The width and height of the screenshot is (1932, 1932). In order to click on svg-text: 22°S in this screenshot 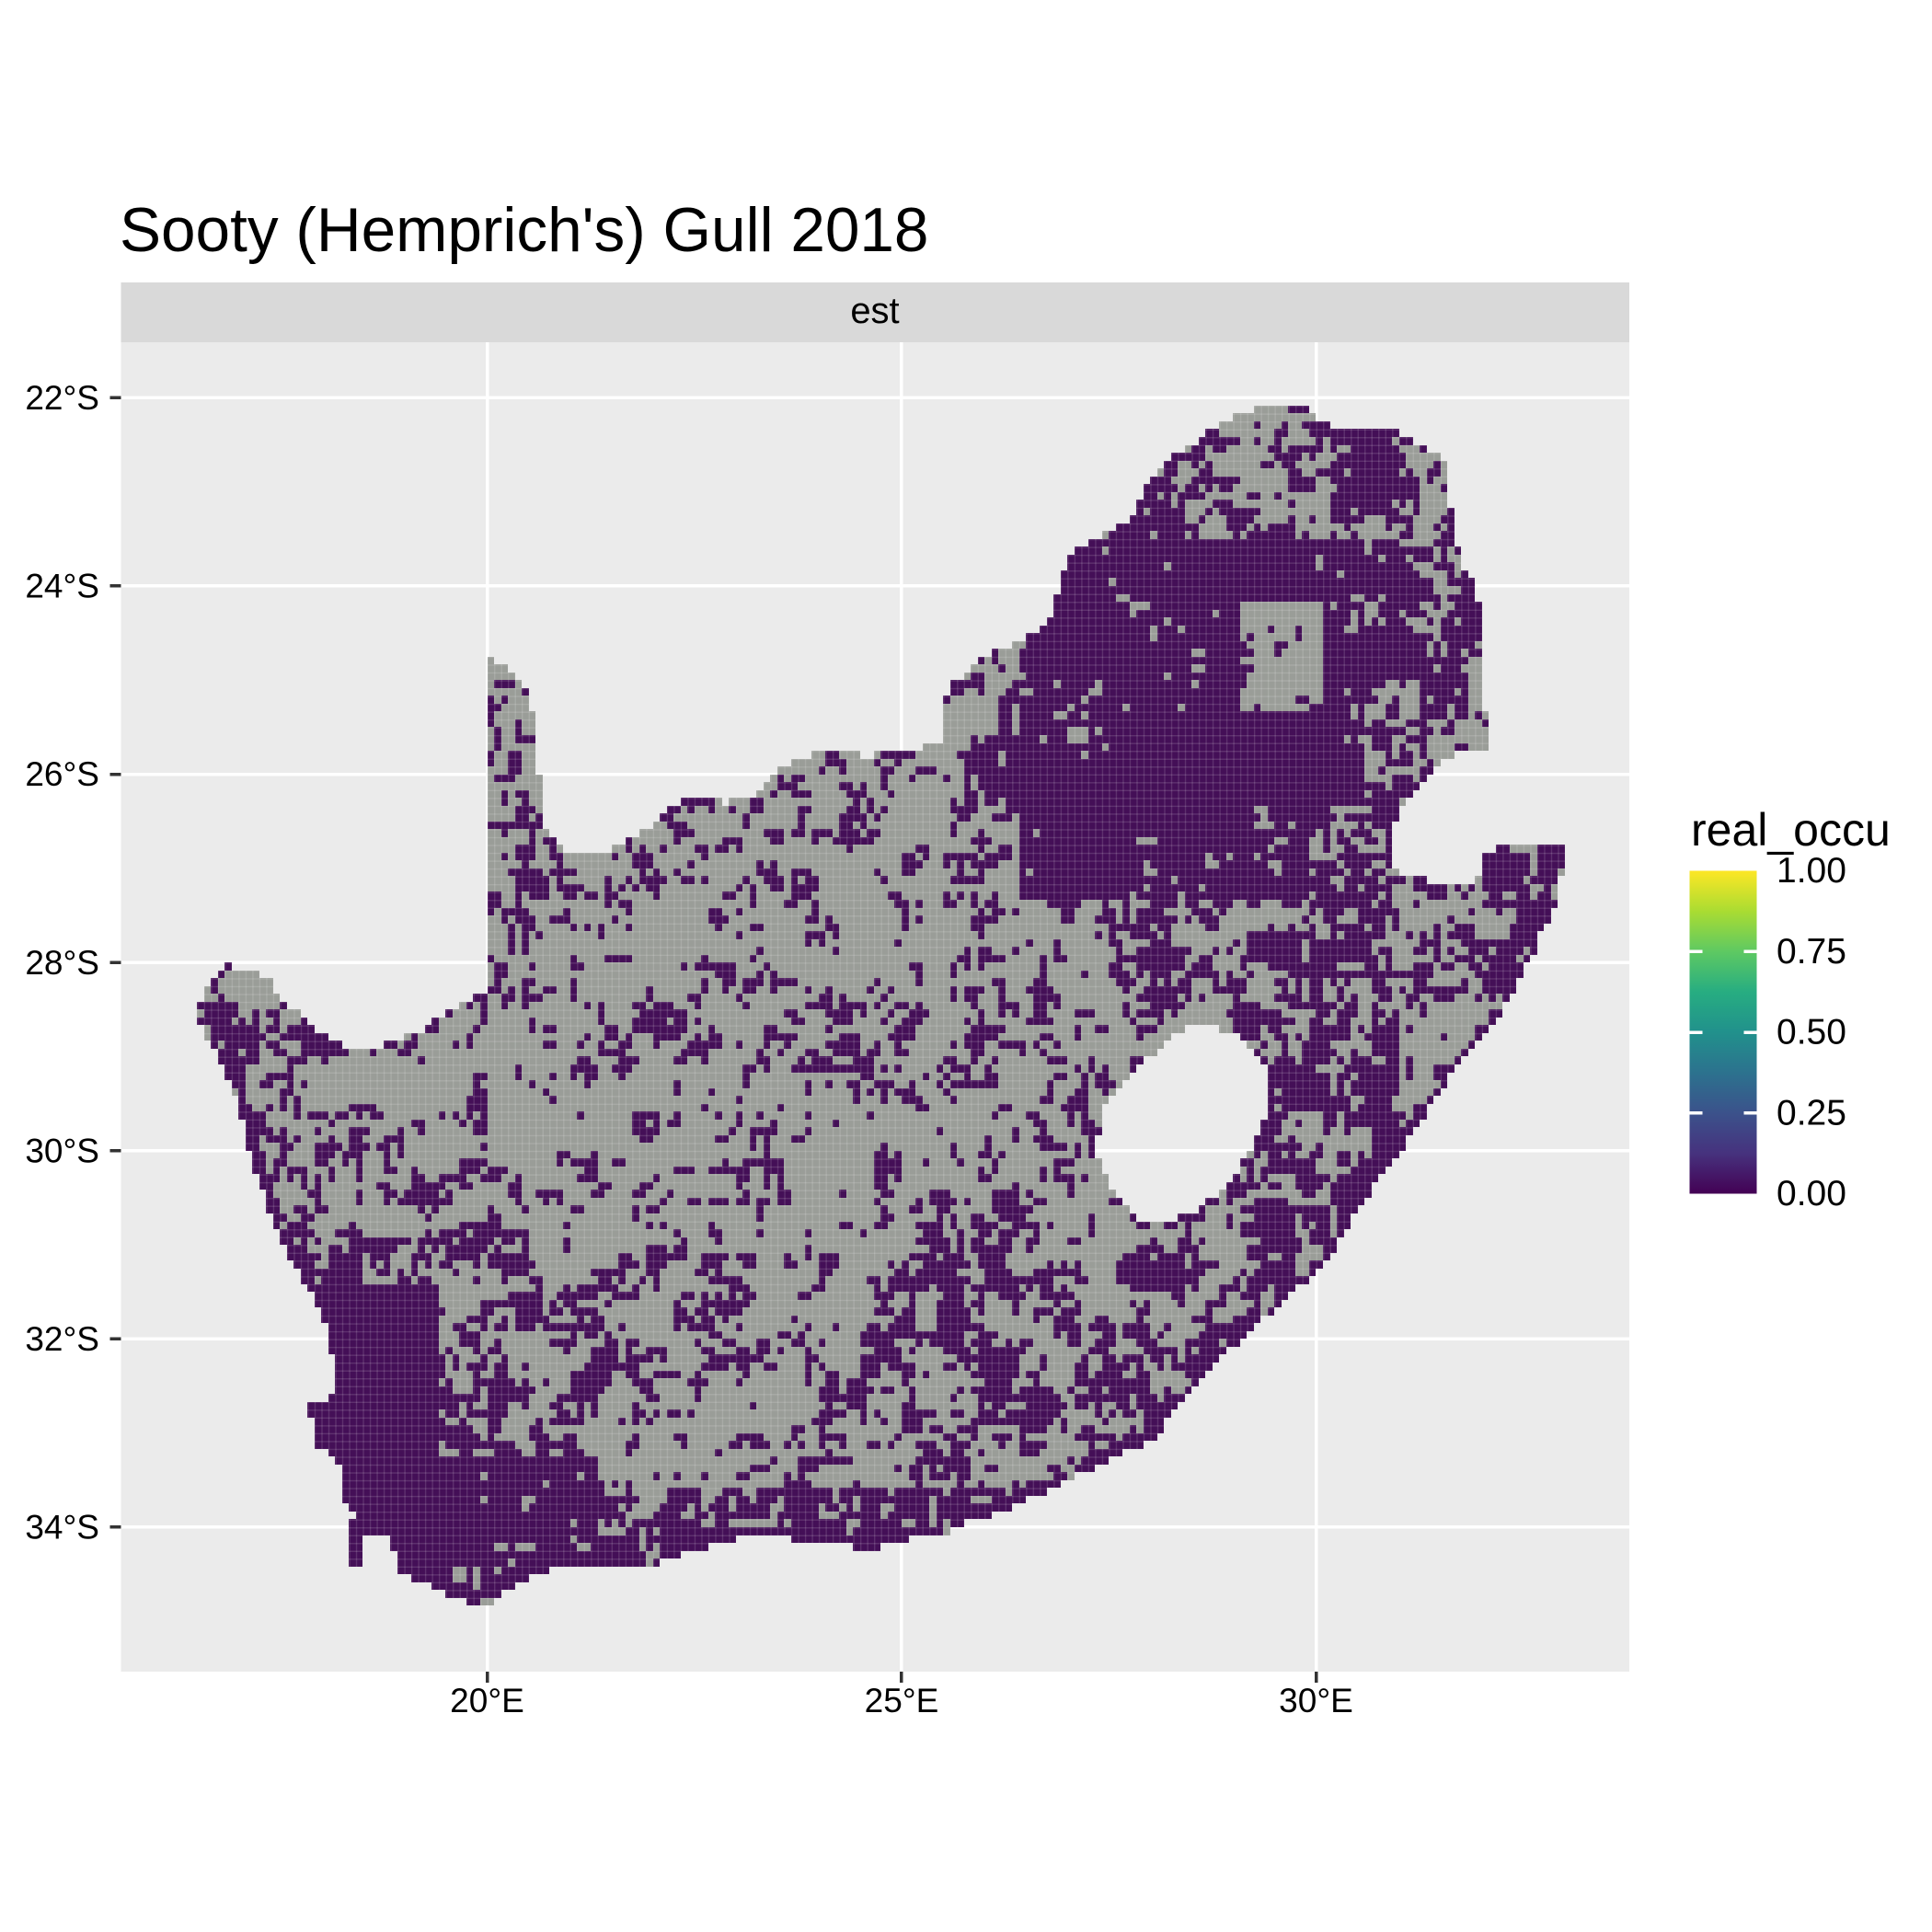, I will do `click(62, 398)`.